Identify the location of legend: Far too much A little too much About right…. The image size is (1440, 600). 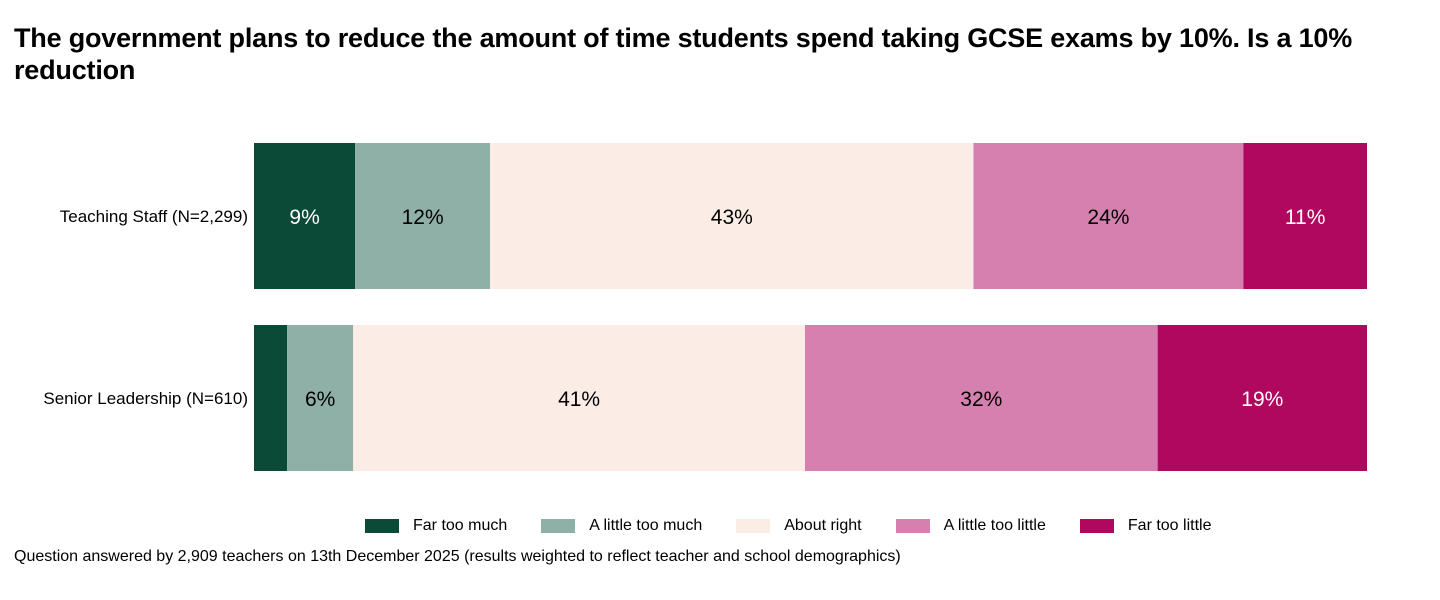
(805, 526).